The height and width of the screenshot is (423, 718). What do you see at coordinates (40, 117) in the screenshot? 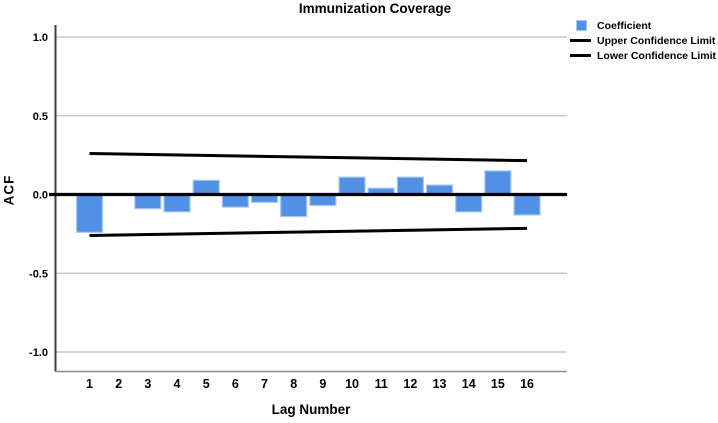
I see `y-tick-label: 0.5` at bounding box center [40, 117].